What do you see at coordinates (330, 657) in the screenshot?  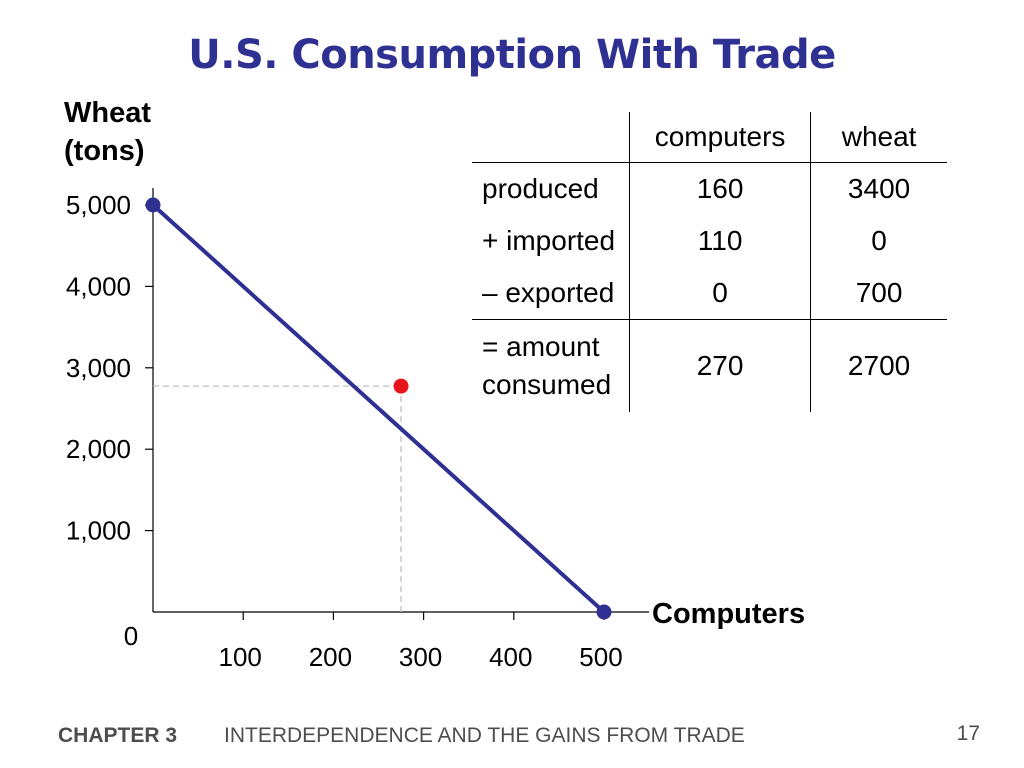 I see `x-tick-label: 200` at bounding box center [330, 657].